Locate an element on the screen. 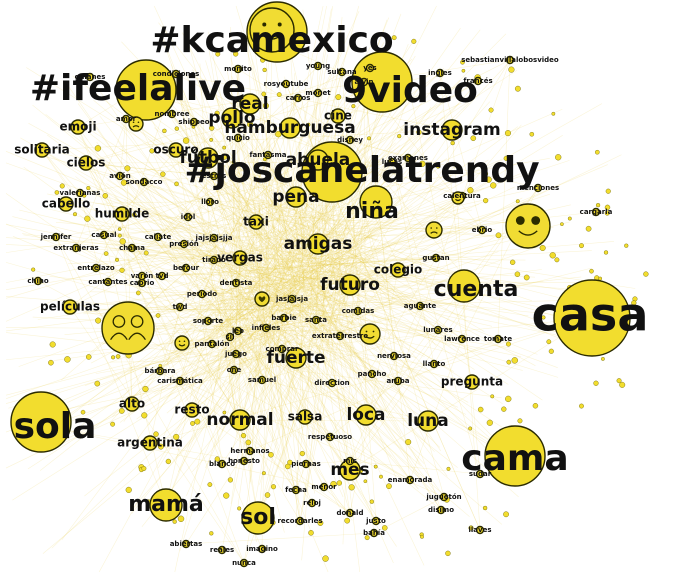 Image resolution: width=678 pixels, height=578 pixels. sad-face-icon is located at coordinates (136, 124).